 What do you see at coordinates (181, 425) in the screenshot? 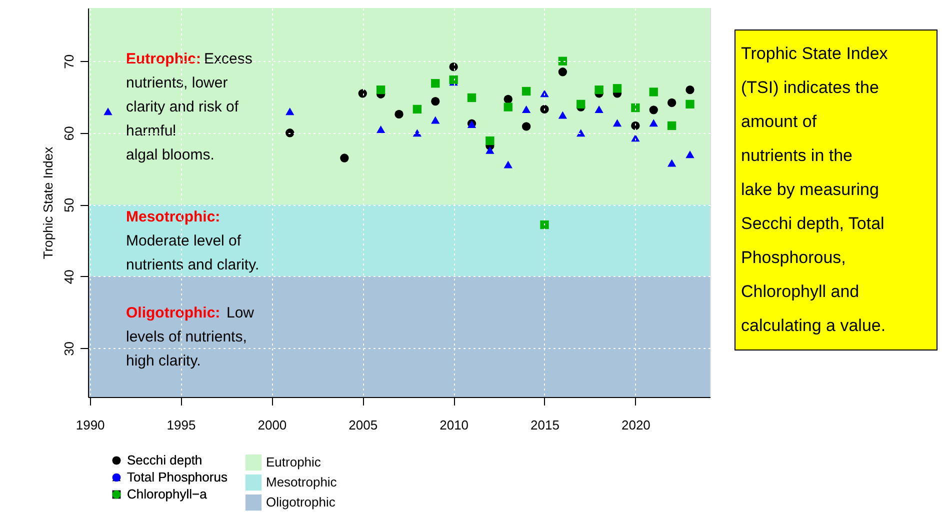
I see `x-tick-label: 1995` at bounding box center [181, 425].